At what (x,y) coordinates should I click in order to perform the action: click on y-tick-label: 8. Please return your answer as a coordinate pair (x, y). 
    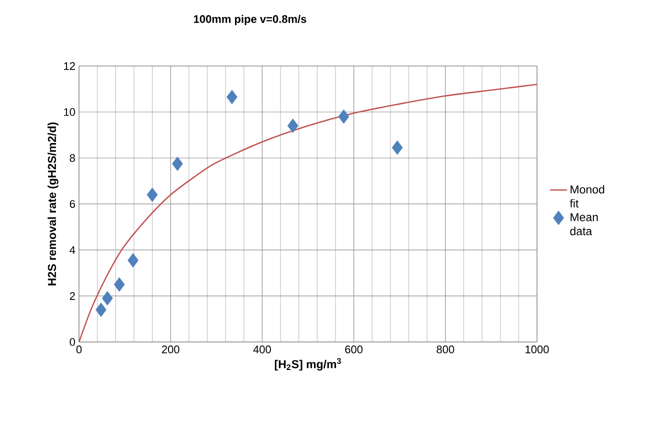
    Looking at the image, I should click on (72, 158).